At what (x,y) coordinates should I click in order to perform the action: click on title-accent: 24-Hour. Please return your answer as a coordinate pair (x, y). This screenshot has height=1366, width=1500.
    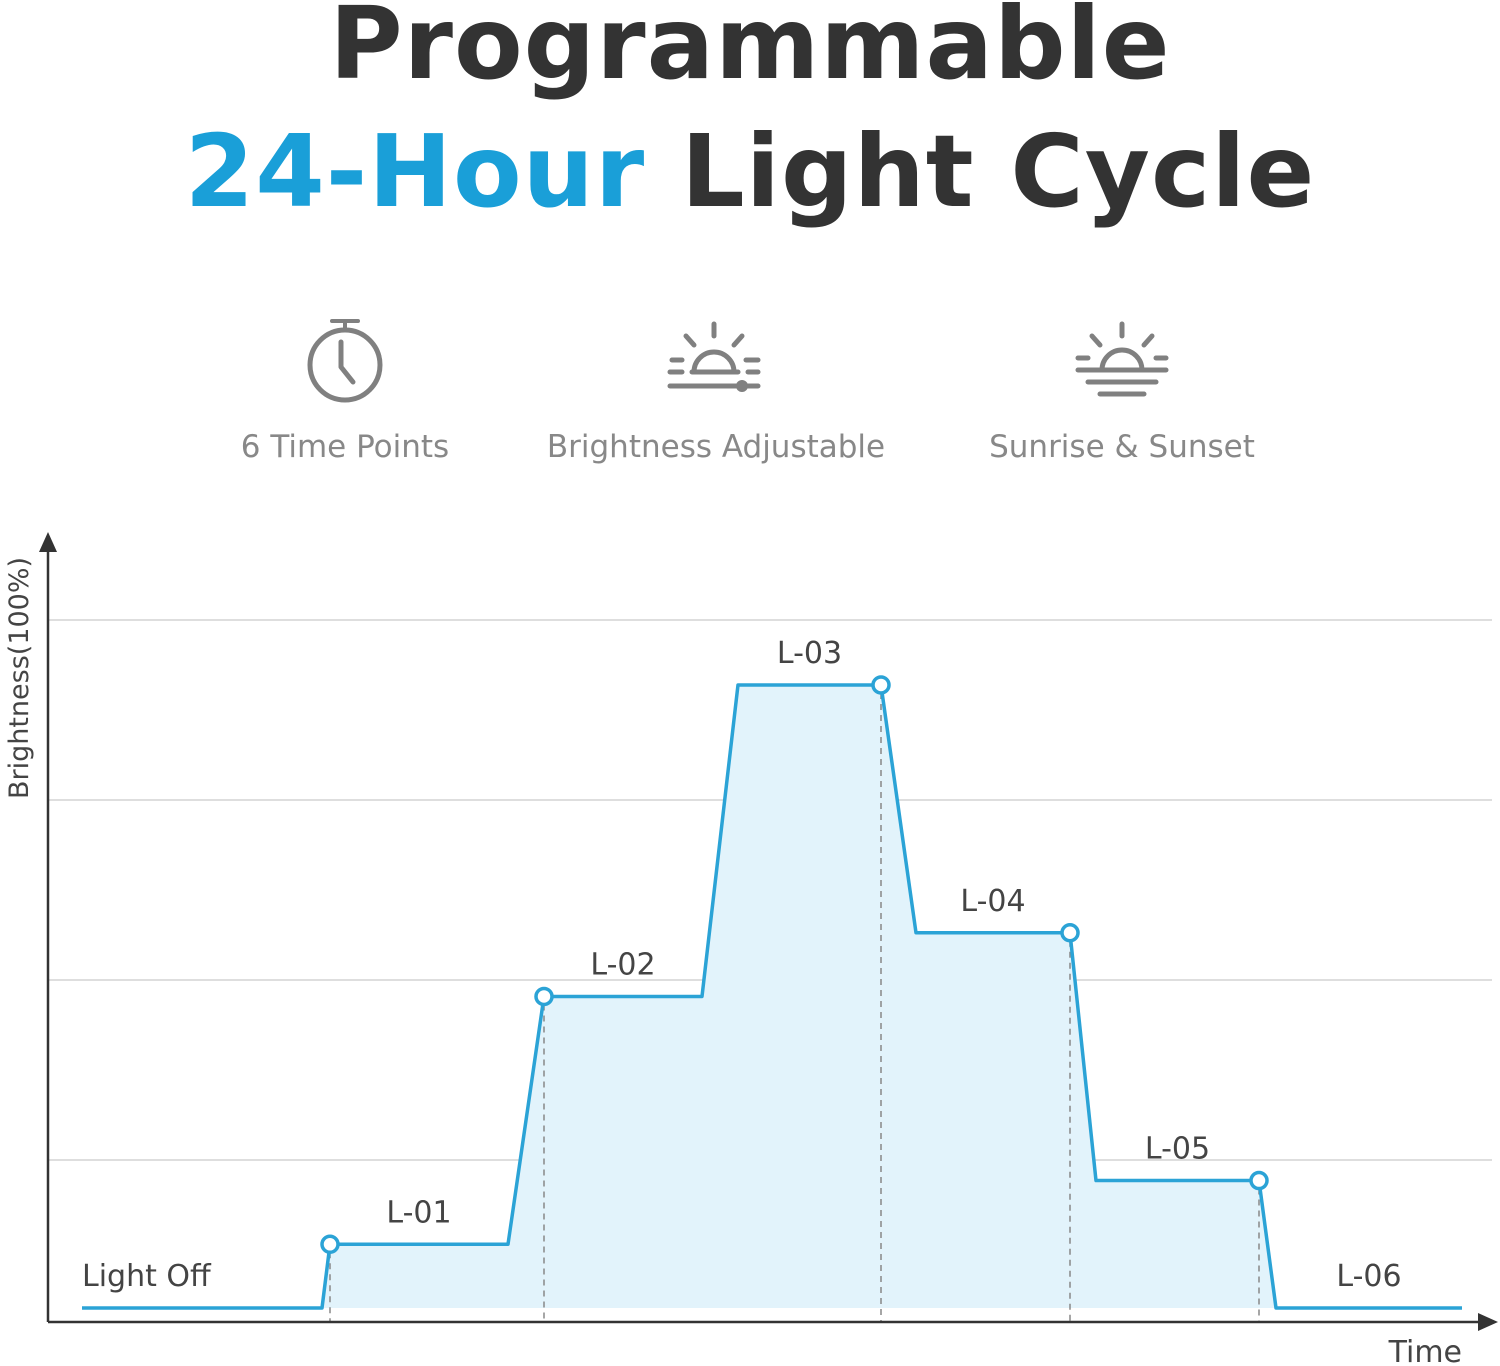
    Looking at the image, I should click on (415, 171).